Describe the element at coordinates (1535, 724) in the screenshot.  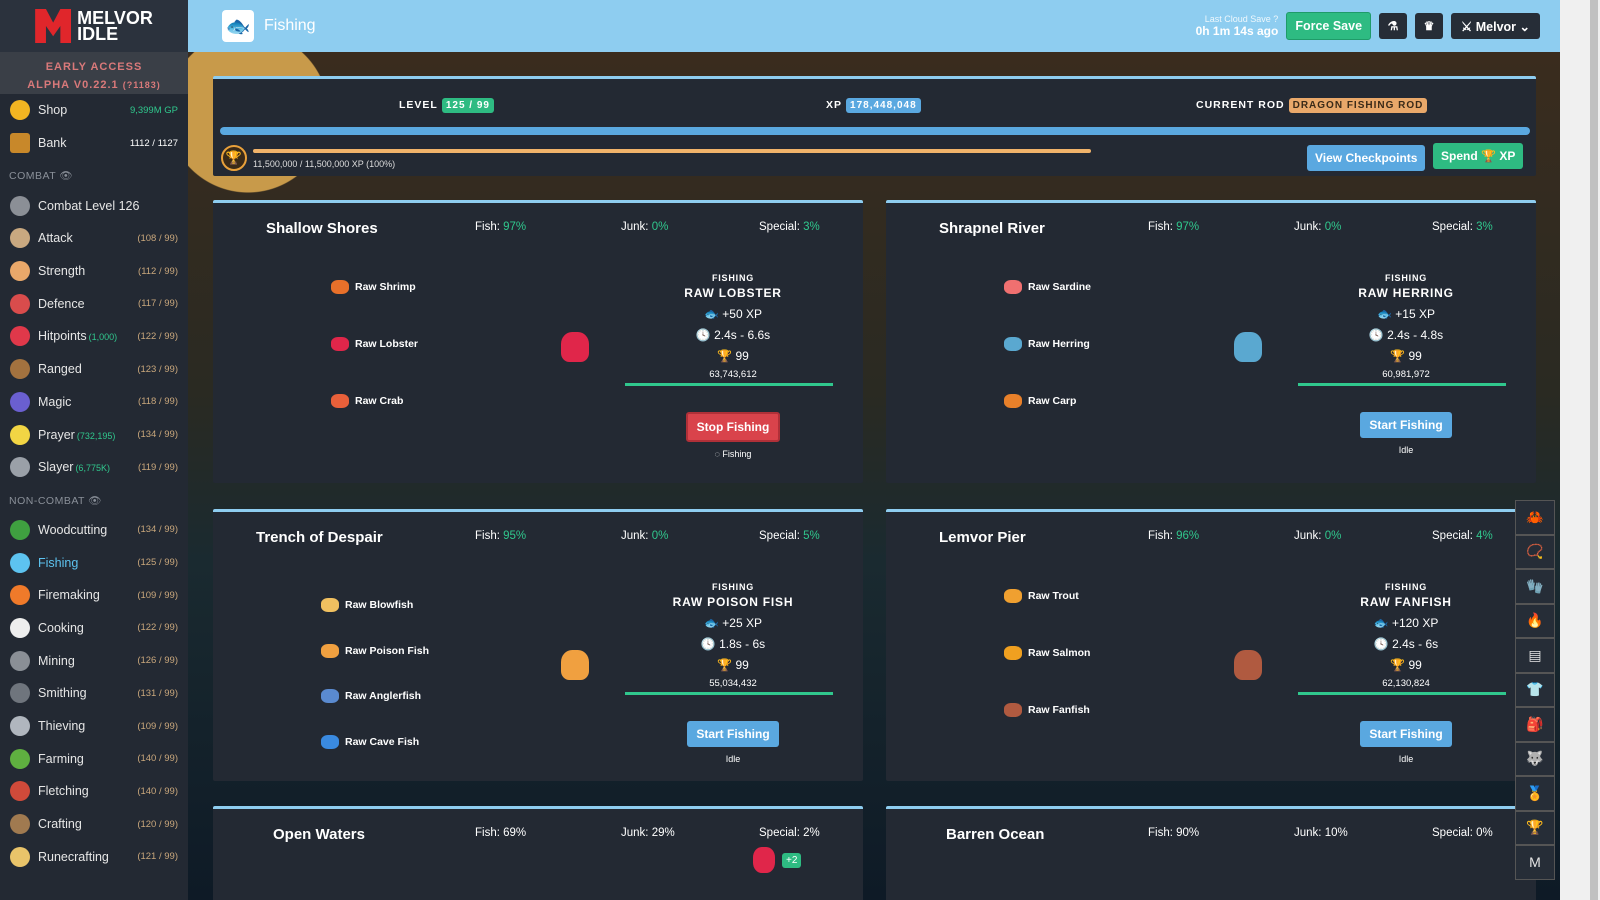
I see `backpack-slot-button: 🎒` at that location.